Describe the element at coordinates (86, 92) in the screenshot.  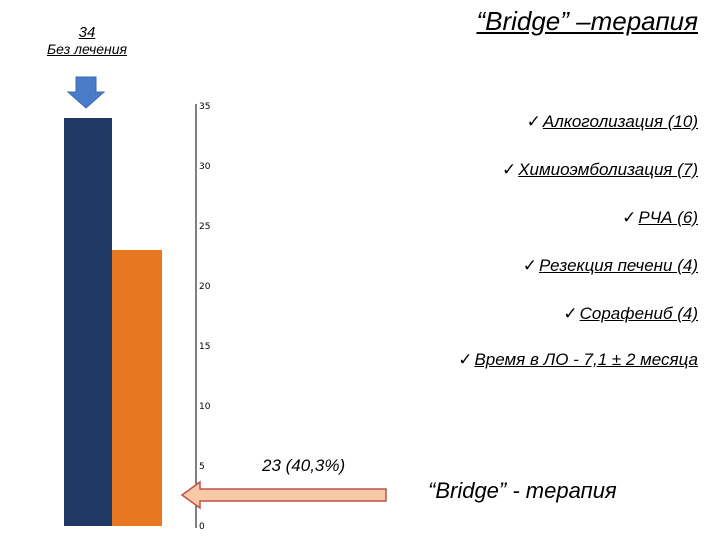
I see `down-arrow-icon` at that location.